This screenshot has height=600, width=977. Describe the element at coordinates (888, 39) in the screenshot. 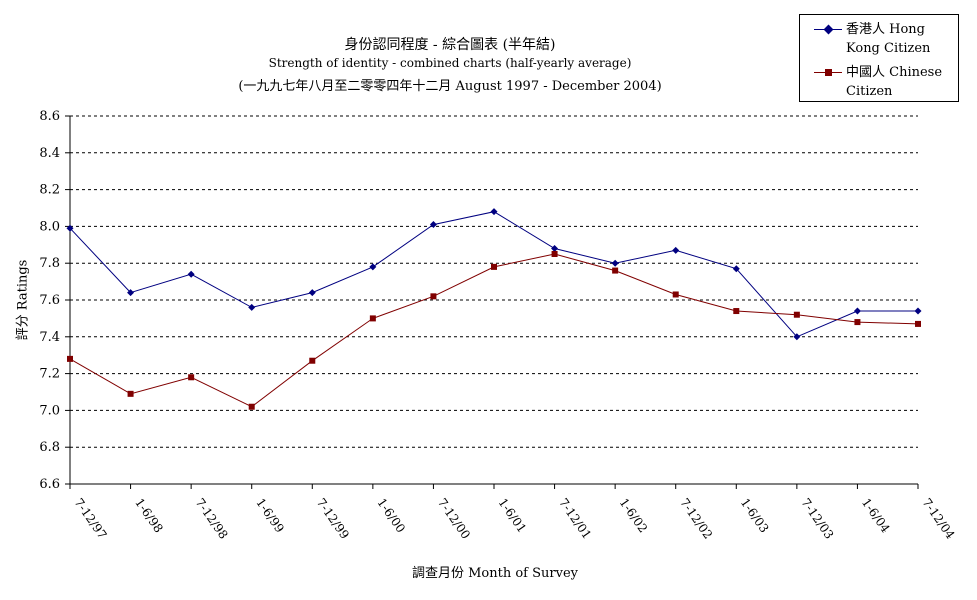

I see `legend-label-hong-kong-citizen: 香港人 Hong Kong Citizen` at that location.